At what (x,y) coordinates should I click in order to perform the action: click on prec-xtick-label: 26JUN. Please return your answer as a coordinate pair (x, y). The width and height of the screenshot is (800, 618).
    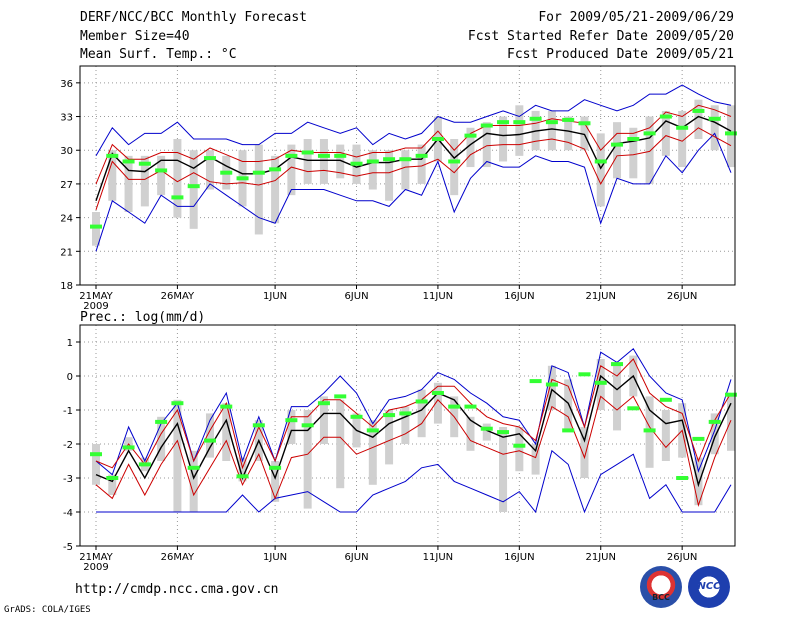
    Looking at the image, I should click on (682, 557).